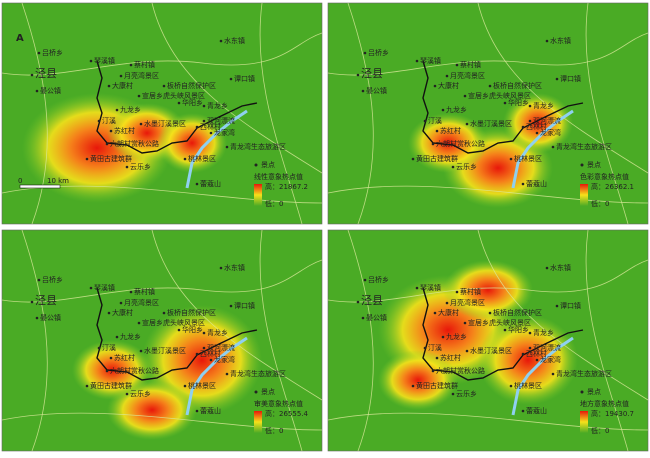 This screenshot has height=458, width=650. I want to click on legend-title: 地方意象热点值, so click(604, 403).